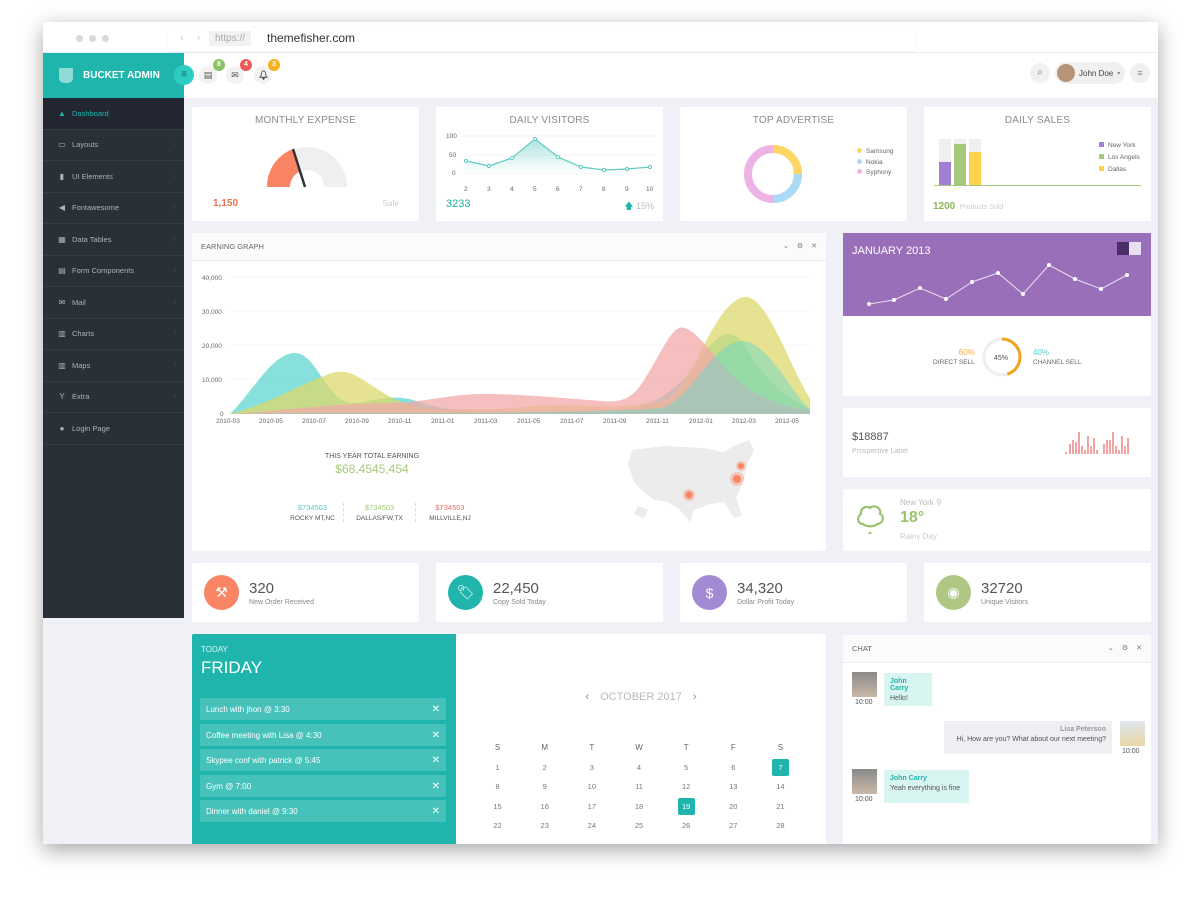 The width and height of the screenshot is (1200, 900). I want to click on panel-title: CHAT, so click(862, 648).